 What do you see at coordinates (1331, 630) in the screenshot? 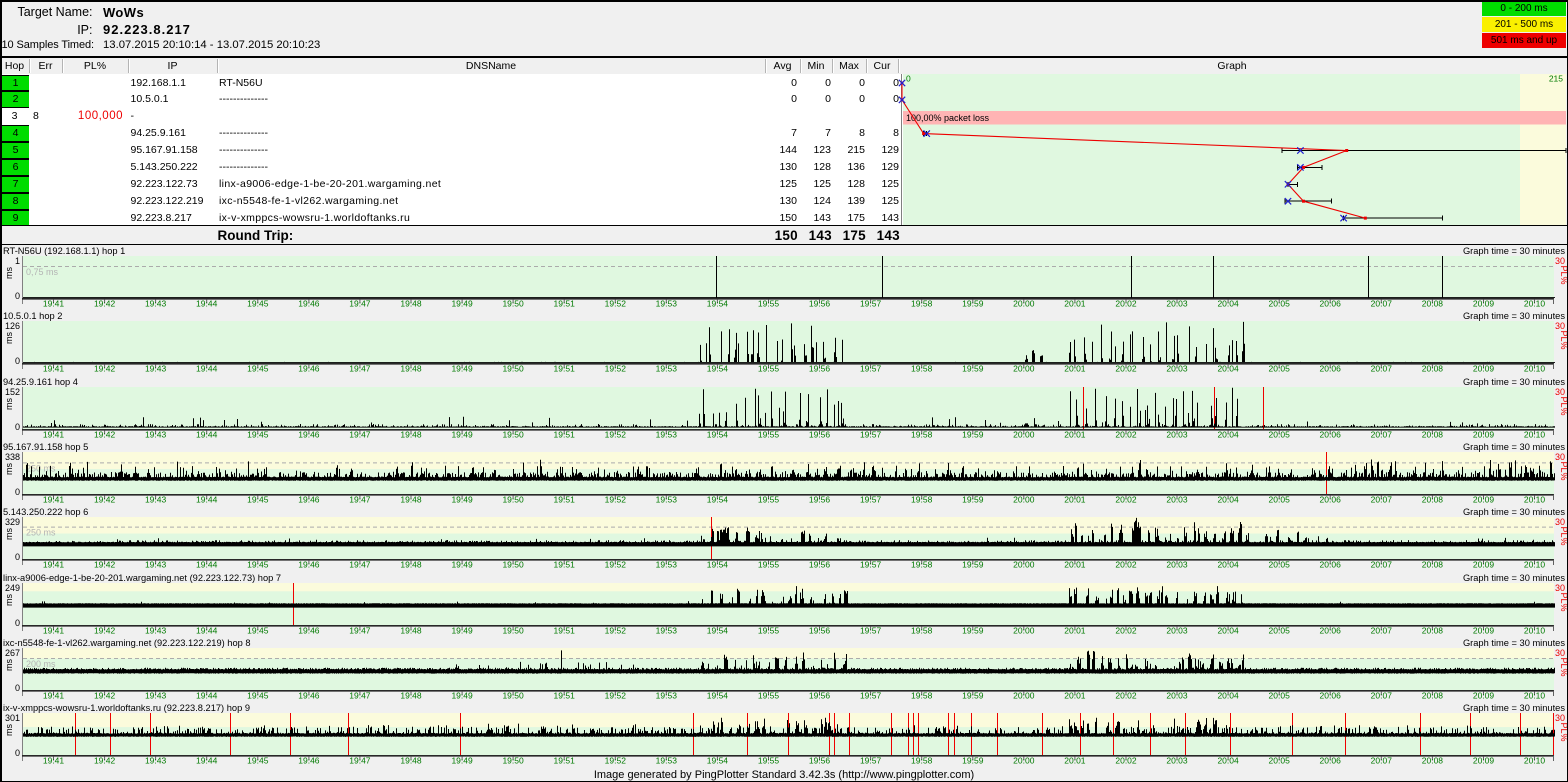
I see `svg-text: 20:06` at bounding box center [1331, 630].